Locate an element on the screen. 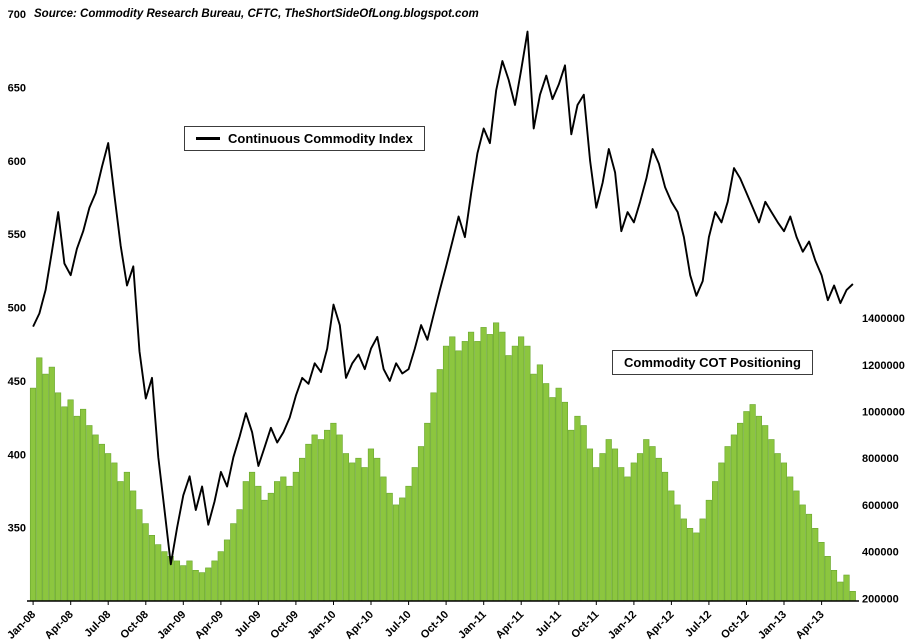 The height and width of the screenshot is (644, 919). svg-text: Jan-08 is located at coordinates (21, 625).